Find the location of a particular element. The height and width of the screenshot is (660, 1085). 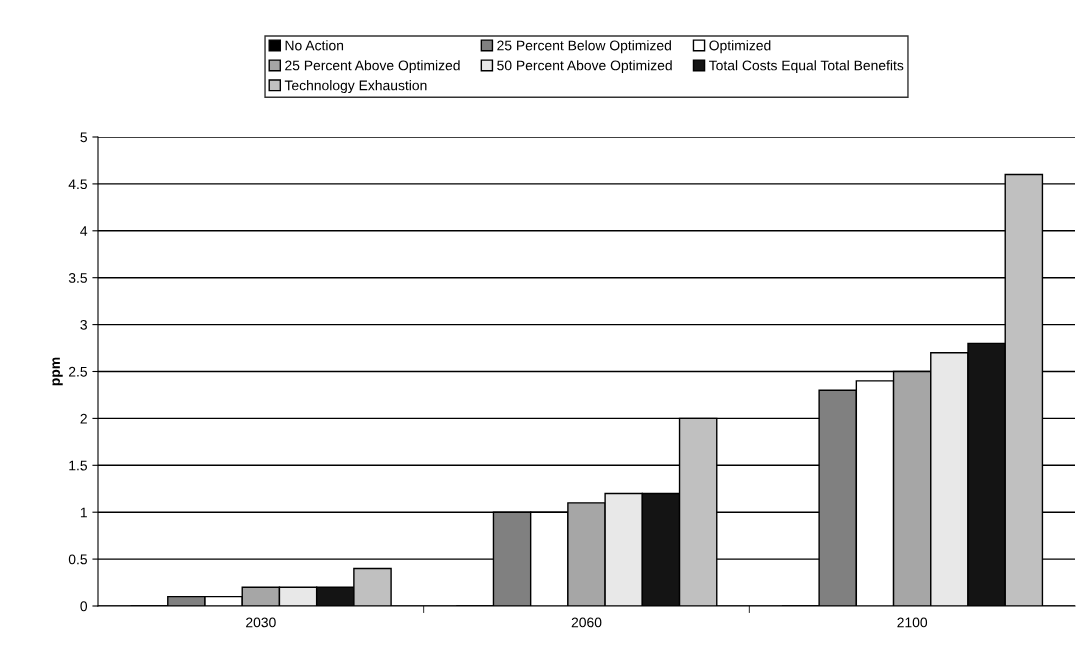

y-tick-label: 1 is located at coordinates (83, 512).